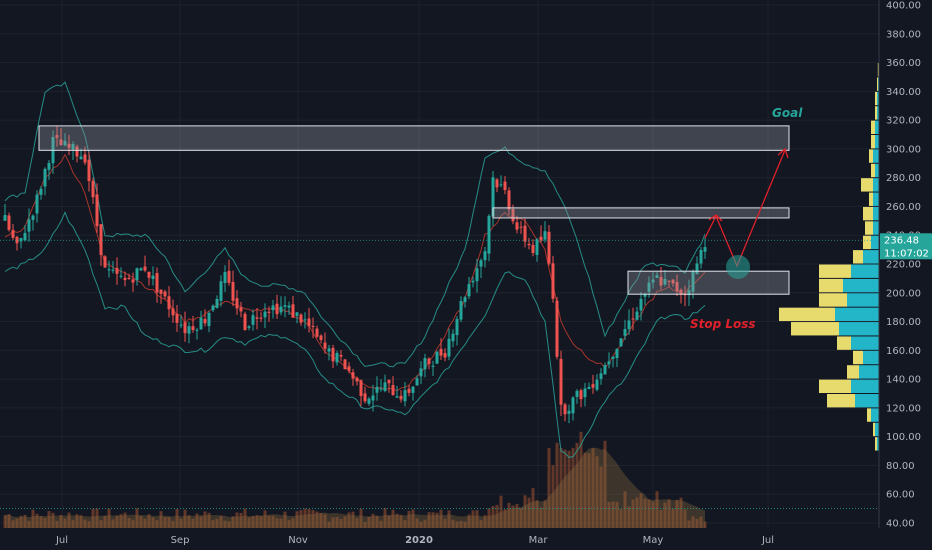 The height and width of the screenshot is (550, 932). I want to click on y-tick-label: 60.00, so click(900, 495).